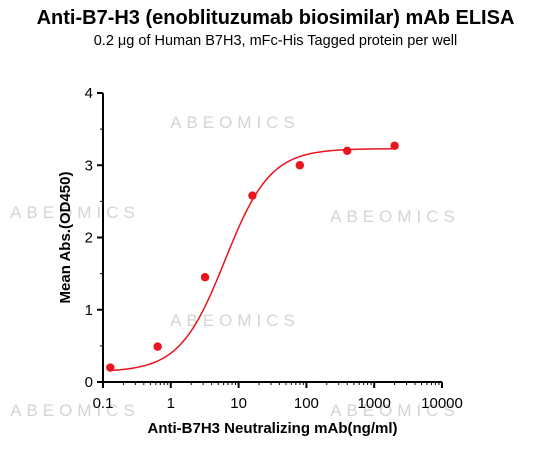  I want to click on y-tick-label: 0, so click(89, 382).